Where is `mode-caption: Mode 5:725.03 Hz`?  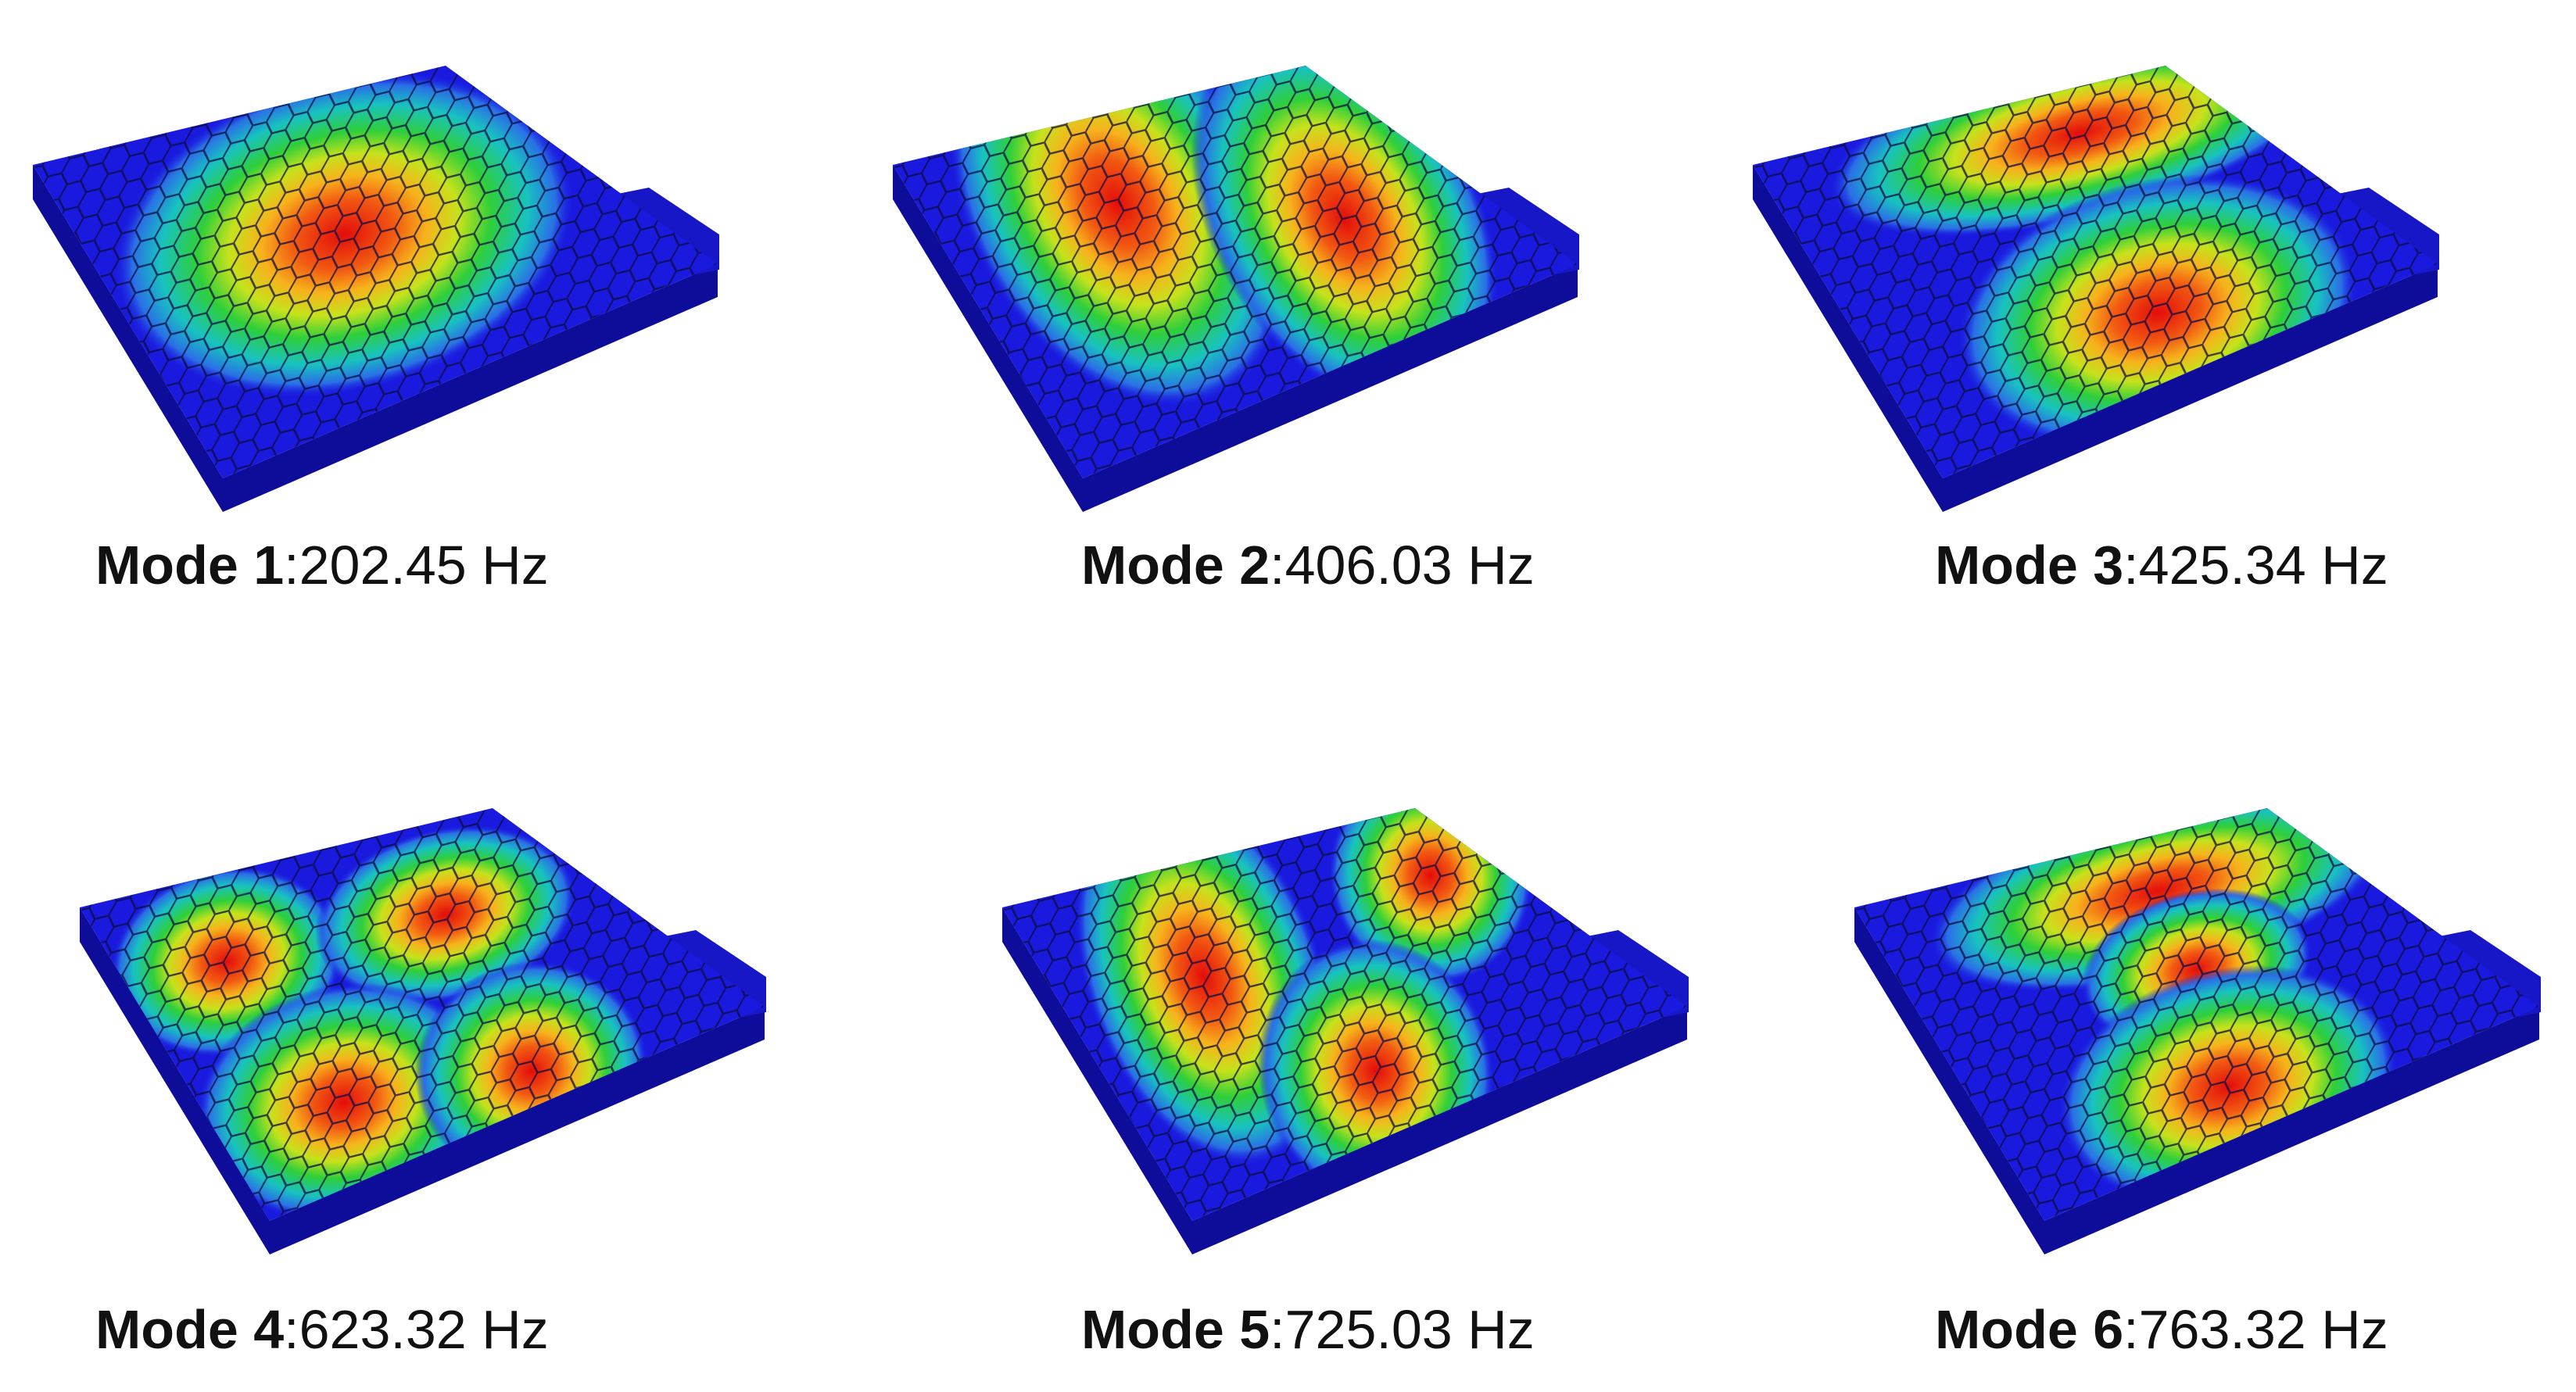 mode-caption: Mode 5:725.03 Hz is located at coordinates (1308, 1330).